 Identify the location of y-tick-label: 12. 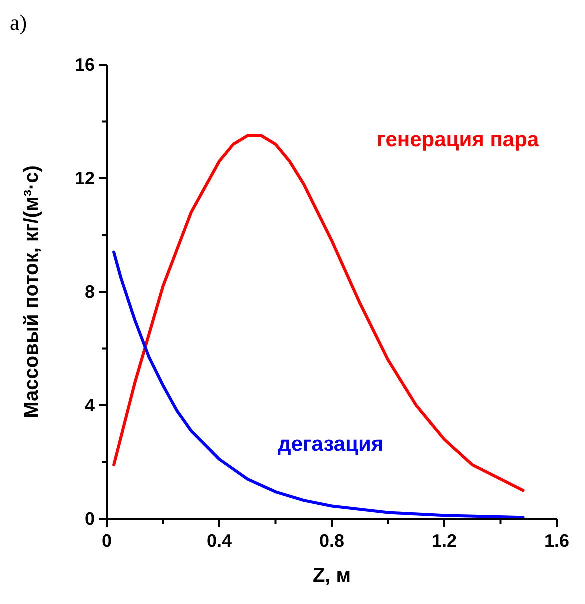
(84, 178).